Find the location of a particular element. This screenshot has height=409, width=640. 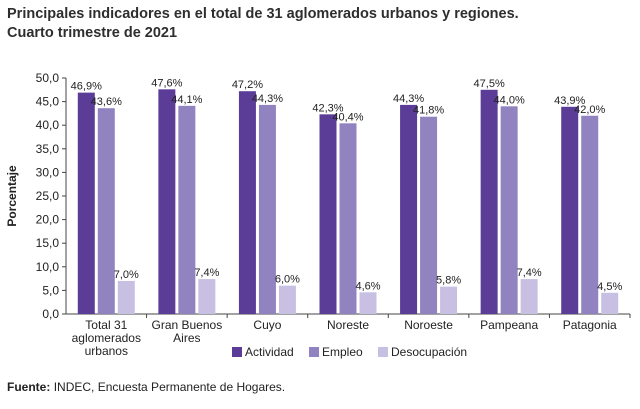

legend-swatch-actividad is located at coordinates (237, 352).